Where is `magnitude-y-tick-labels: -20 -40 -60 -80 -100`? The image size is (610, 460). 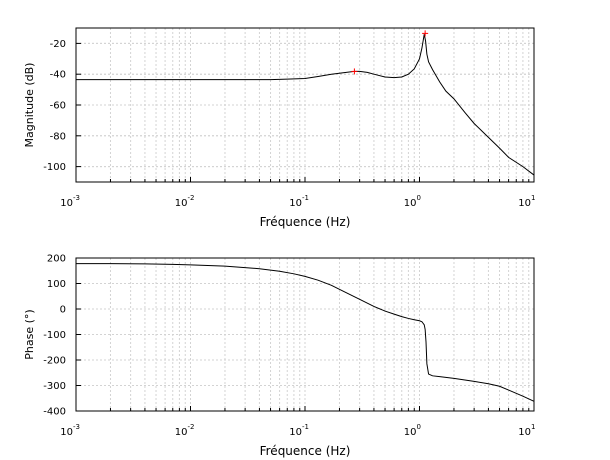 magnitude-y-tick-labels: -20 -40 -60 -80 -100 is located at coordinates (54, 106).